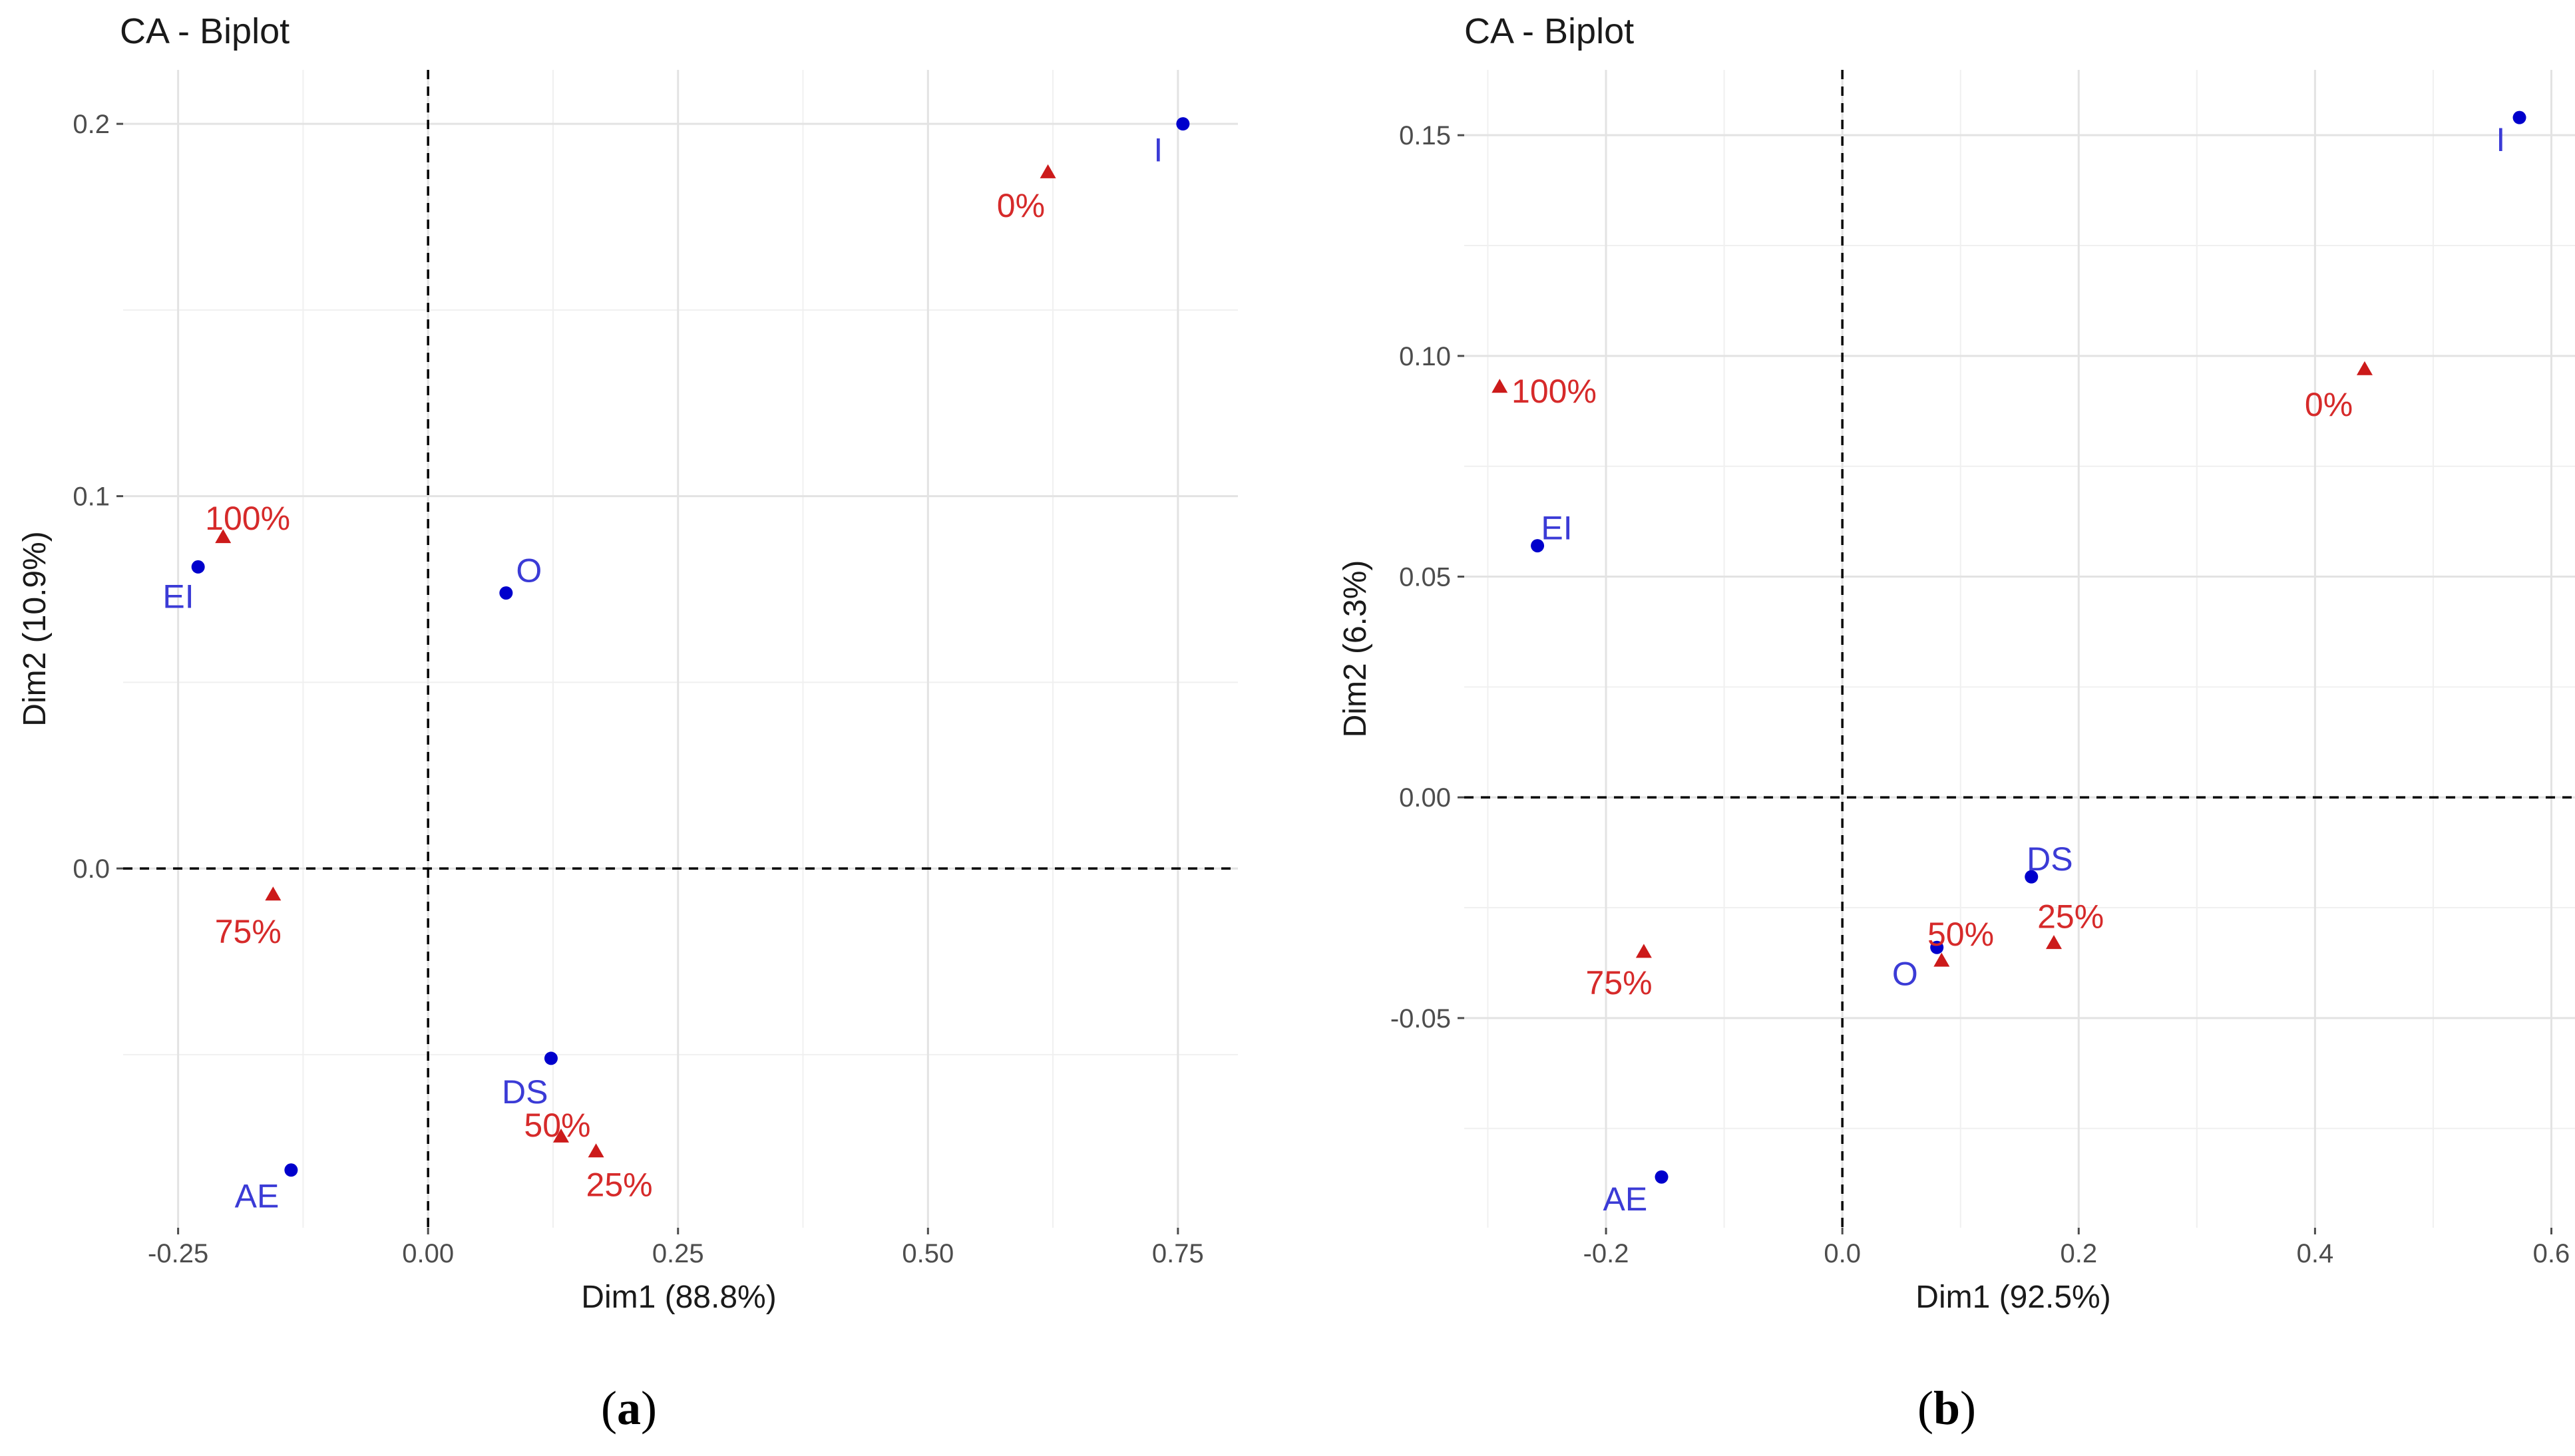  What do you see at coordinates (1420, 1018) in the screenshot?
I see `y-tick-label: -0.05` at bounding box center [1420, 1018].